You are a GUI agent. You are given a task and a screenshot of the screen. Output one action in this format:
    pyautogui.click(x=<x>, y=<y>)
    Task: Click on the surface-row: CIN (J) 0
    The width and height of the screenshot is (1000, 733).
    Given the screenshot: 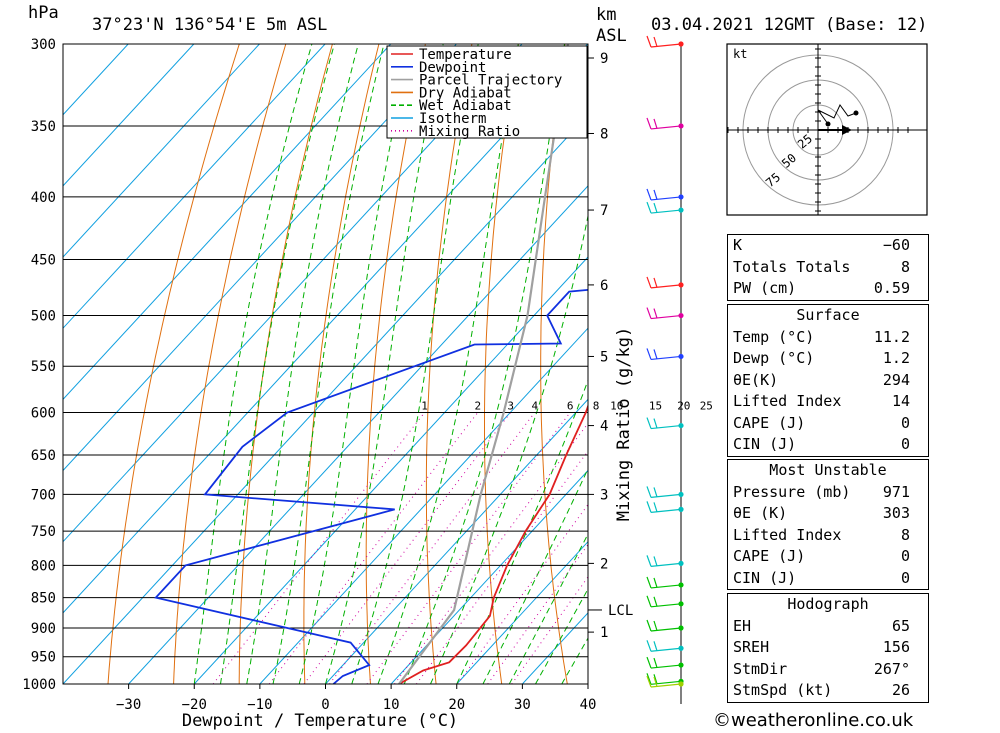 What is the action you would take?
    pyautogui.click(x=821, y=444)
    